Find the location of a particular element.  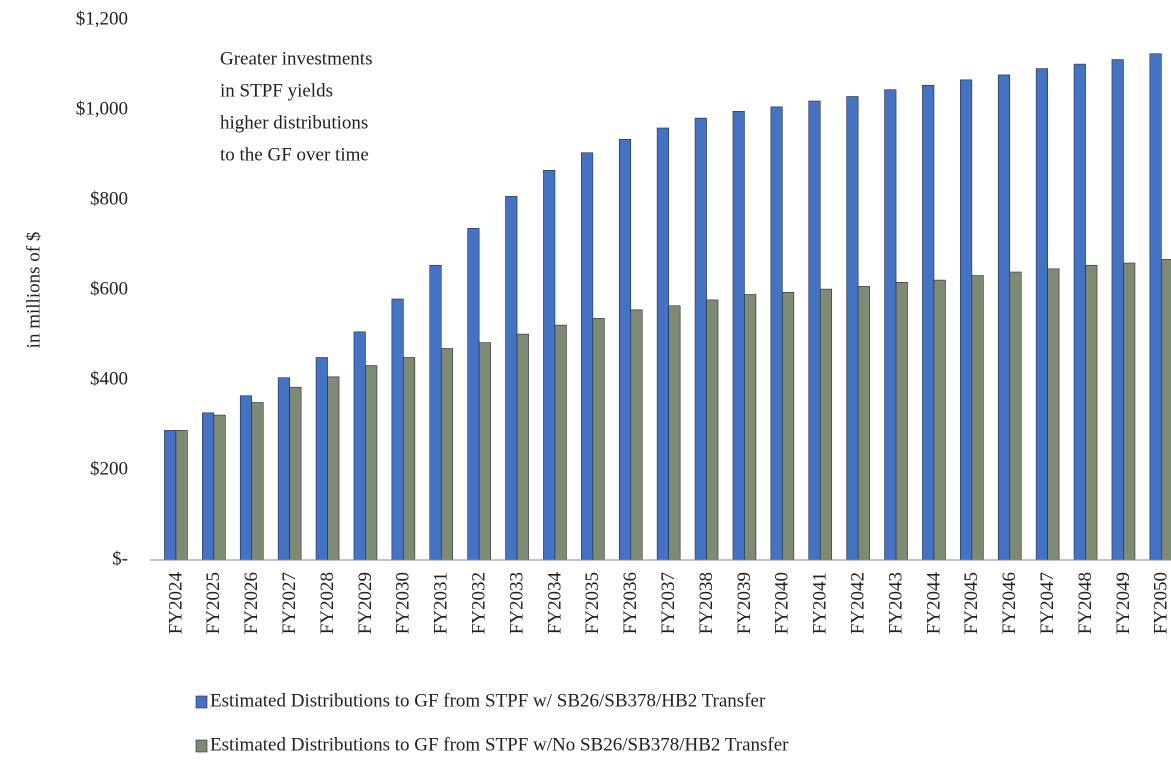

x-tick-label: FY2031 is located at coordinates (441, 603).